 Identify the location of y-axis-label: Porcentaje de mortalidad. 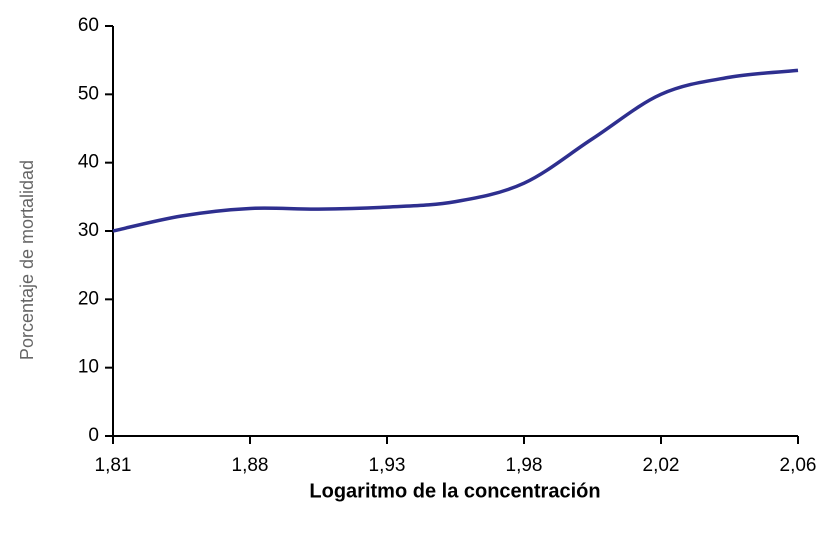
(27, 260).